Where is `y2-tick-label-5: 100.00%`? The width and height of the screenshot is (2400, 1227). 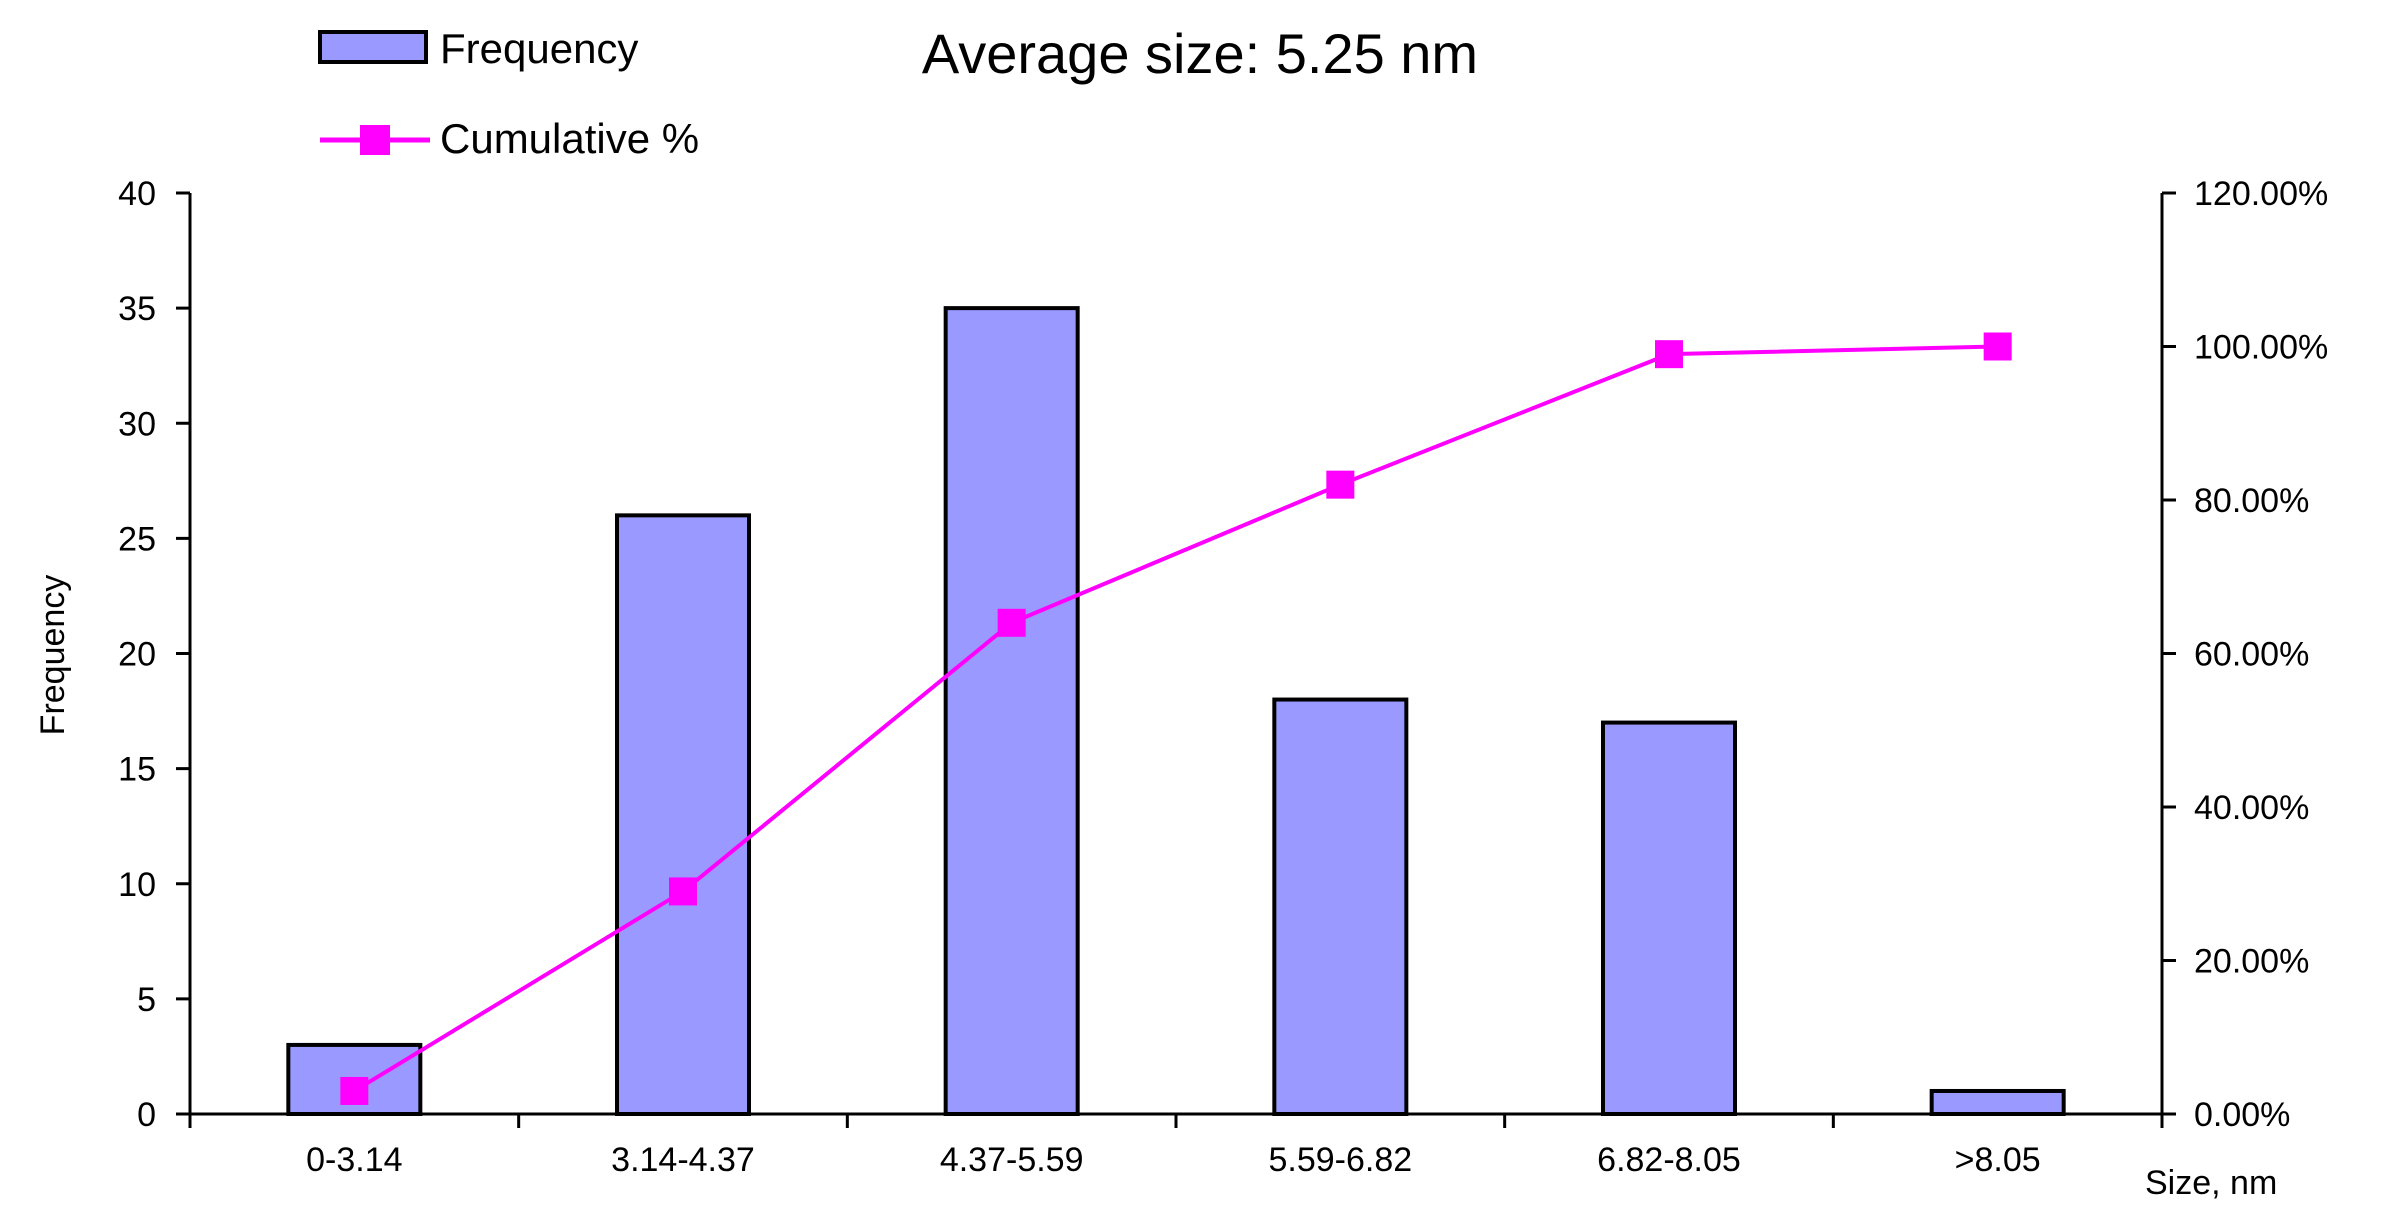
y2-tick-label-5: 100.00% is located at coordinates (2261, 348).